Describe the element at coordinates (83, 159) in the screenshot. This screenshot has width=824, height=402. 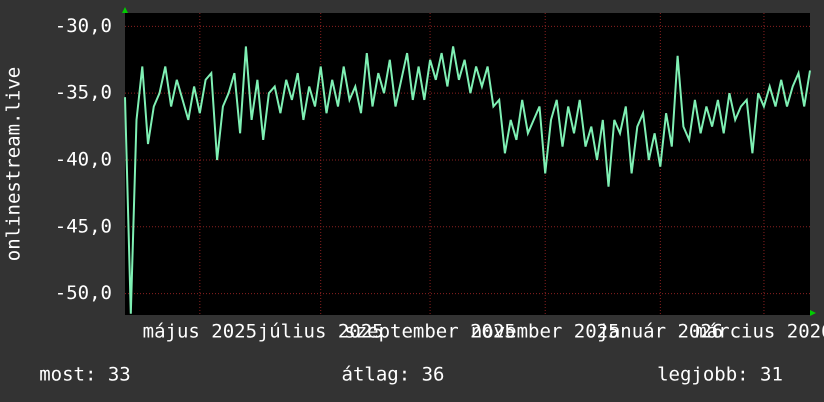
I see `y-tick-label: -40,0` at that location.